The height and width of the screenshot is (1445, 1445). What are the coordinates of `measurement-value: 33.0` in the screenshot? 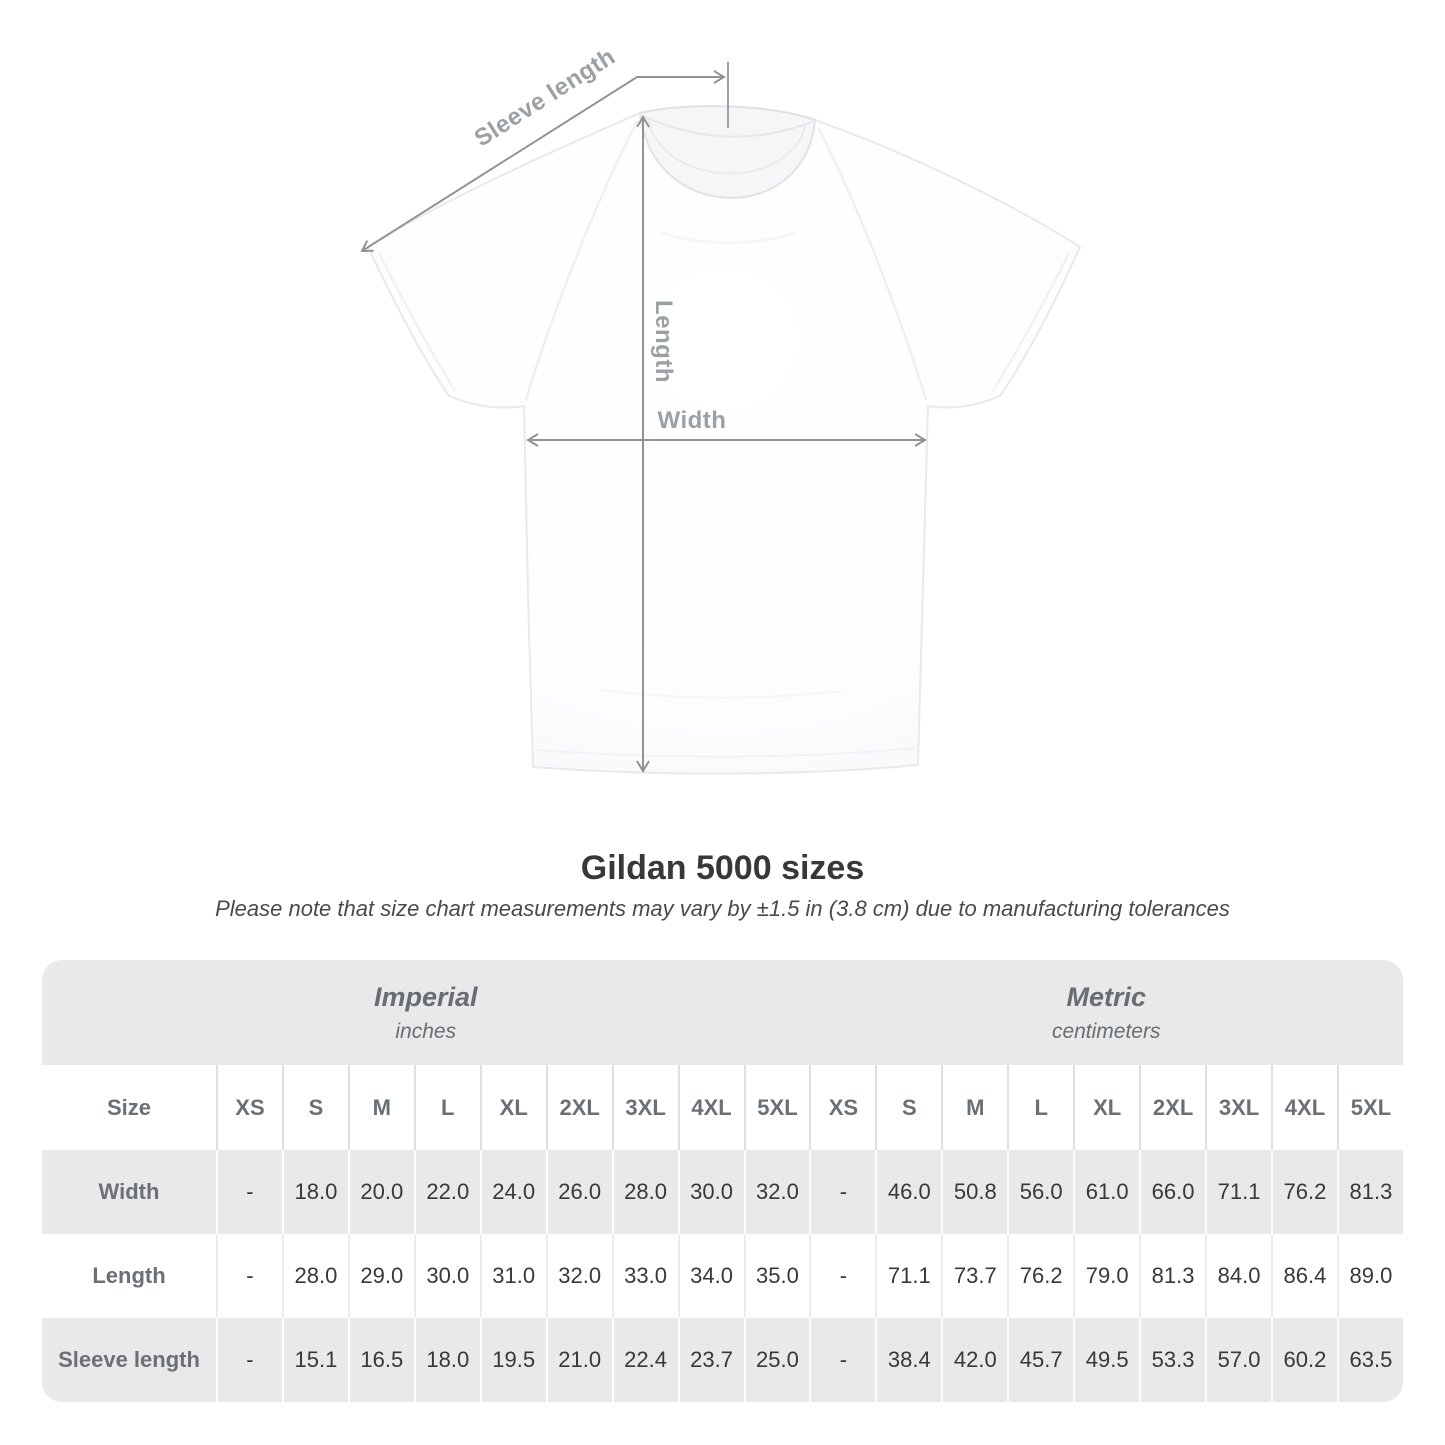 It's located at (644, 1276).